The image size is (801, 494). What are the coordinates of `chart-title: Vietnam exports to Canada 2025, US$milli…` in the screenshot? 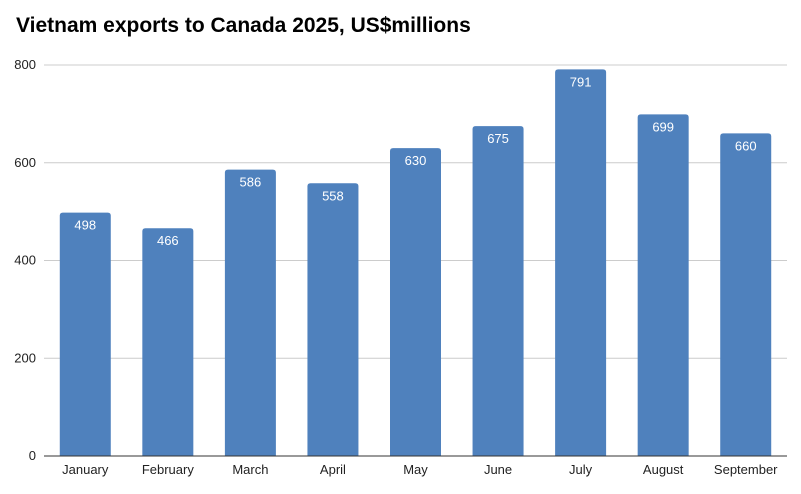 It's located at (243, 25).